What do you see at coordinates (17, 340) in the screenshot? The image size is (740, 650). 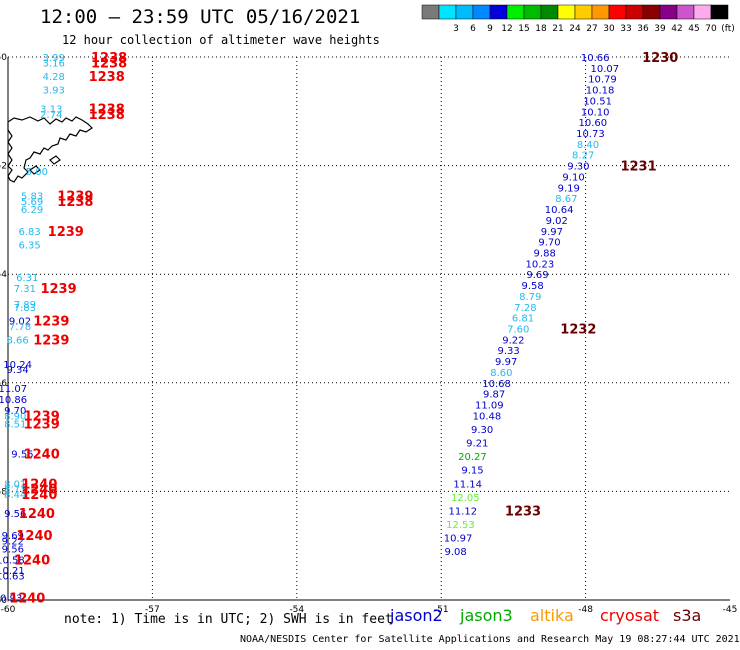 I see `wave-height-value: 8.66` at bounding box center [17, 340].